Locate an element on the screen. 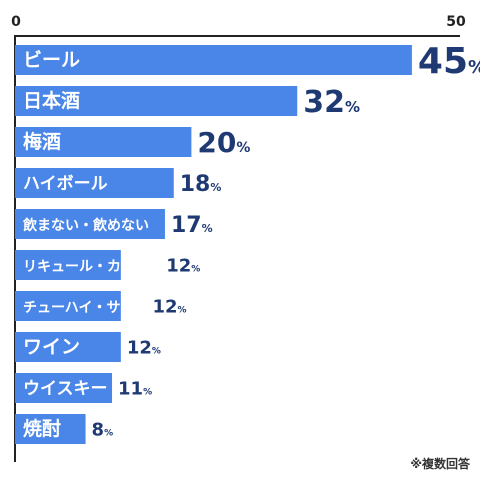 The height and width of the screenshot is (480, 480). value-label: 20% is located at coordinates (223, 142).